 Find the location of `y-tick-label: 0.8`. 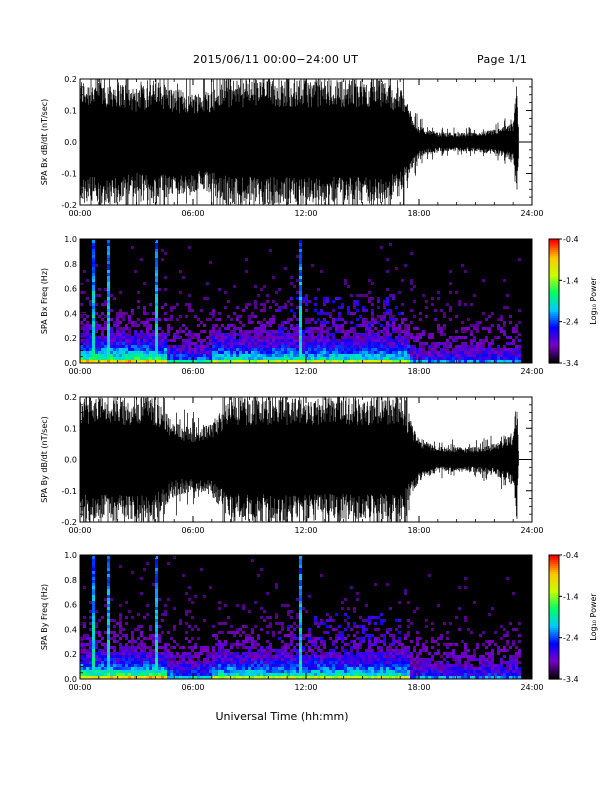

y-tick-label: 0.8 is located at coordinates (70, 580).